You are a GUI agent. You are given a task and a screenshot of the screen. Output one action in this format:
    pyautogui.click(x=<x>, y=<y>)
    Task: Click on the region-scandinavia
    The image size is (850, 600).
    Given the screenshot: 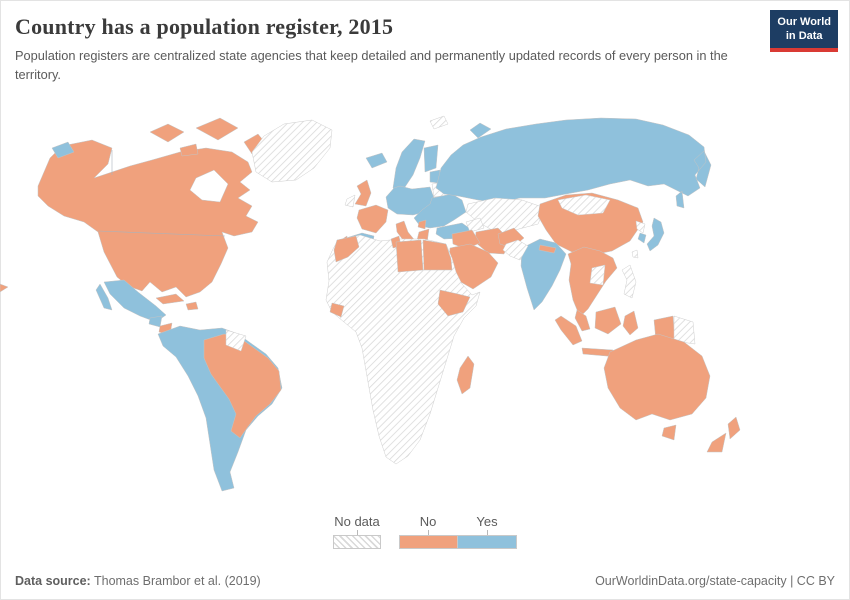 What is the action you would take?
    pyautogui.click(x=409, y=165)
    